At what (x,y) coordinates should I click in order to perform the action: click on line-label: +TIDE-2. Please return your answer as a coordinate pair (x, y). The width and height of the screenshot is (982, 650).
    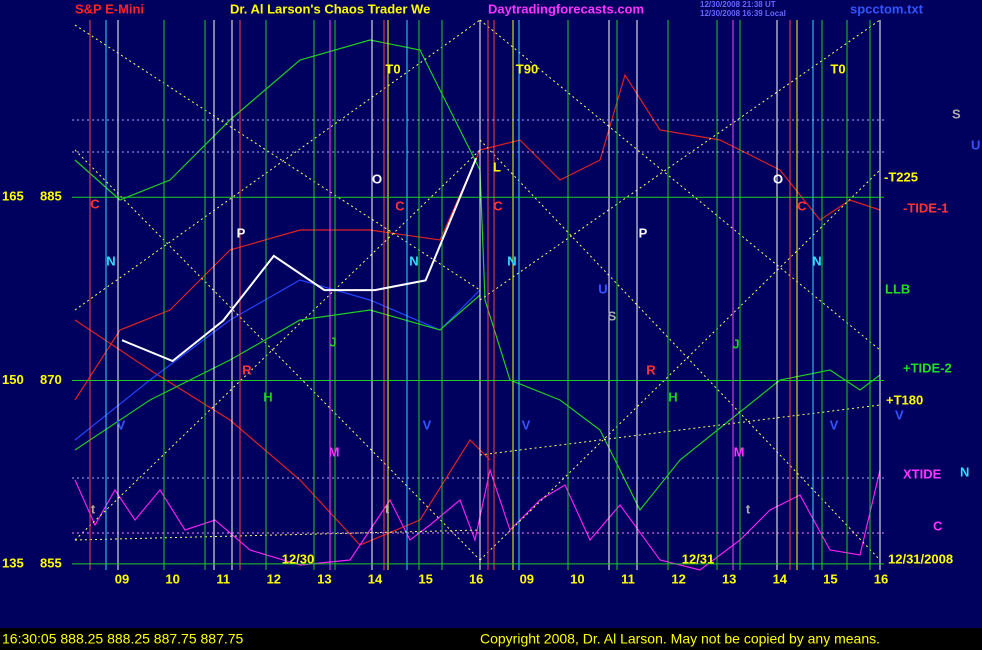
    Looking at the image, I should click on (927, 367).